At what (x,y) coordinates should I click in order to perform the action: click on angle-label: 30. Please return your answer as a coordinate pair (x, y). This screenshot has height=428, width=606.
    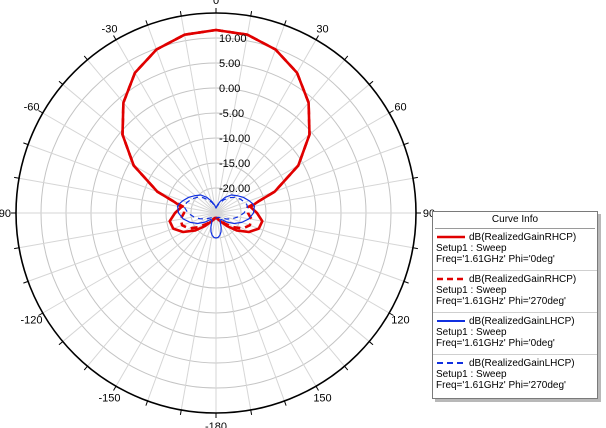
    Looking at the image, I should click on (322, 30).